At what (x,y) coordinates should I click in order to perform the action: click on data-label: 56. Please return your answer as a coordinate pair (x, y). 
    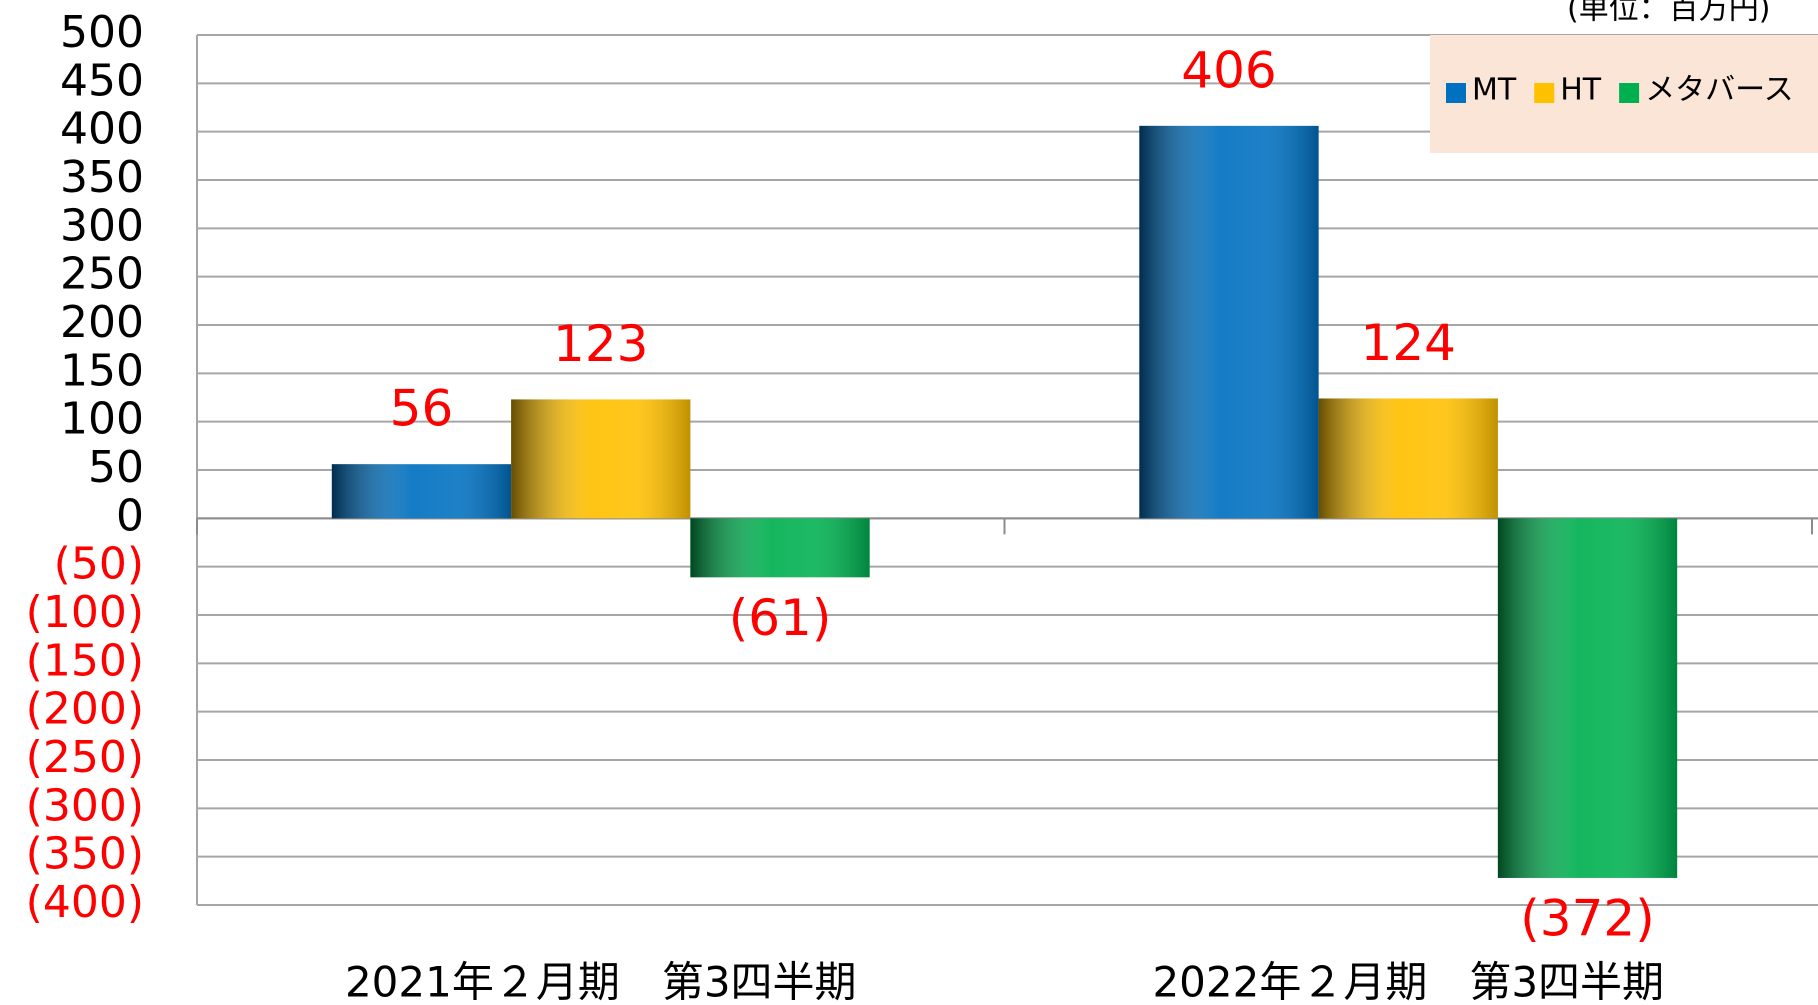
    Looking at the image, I should click on (422, 409).